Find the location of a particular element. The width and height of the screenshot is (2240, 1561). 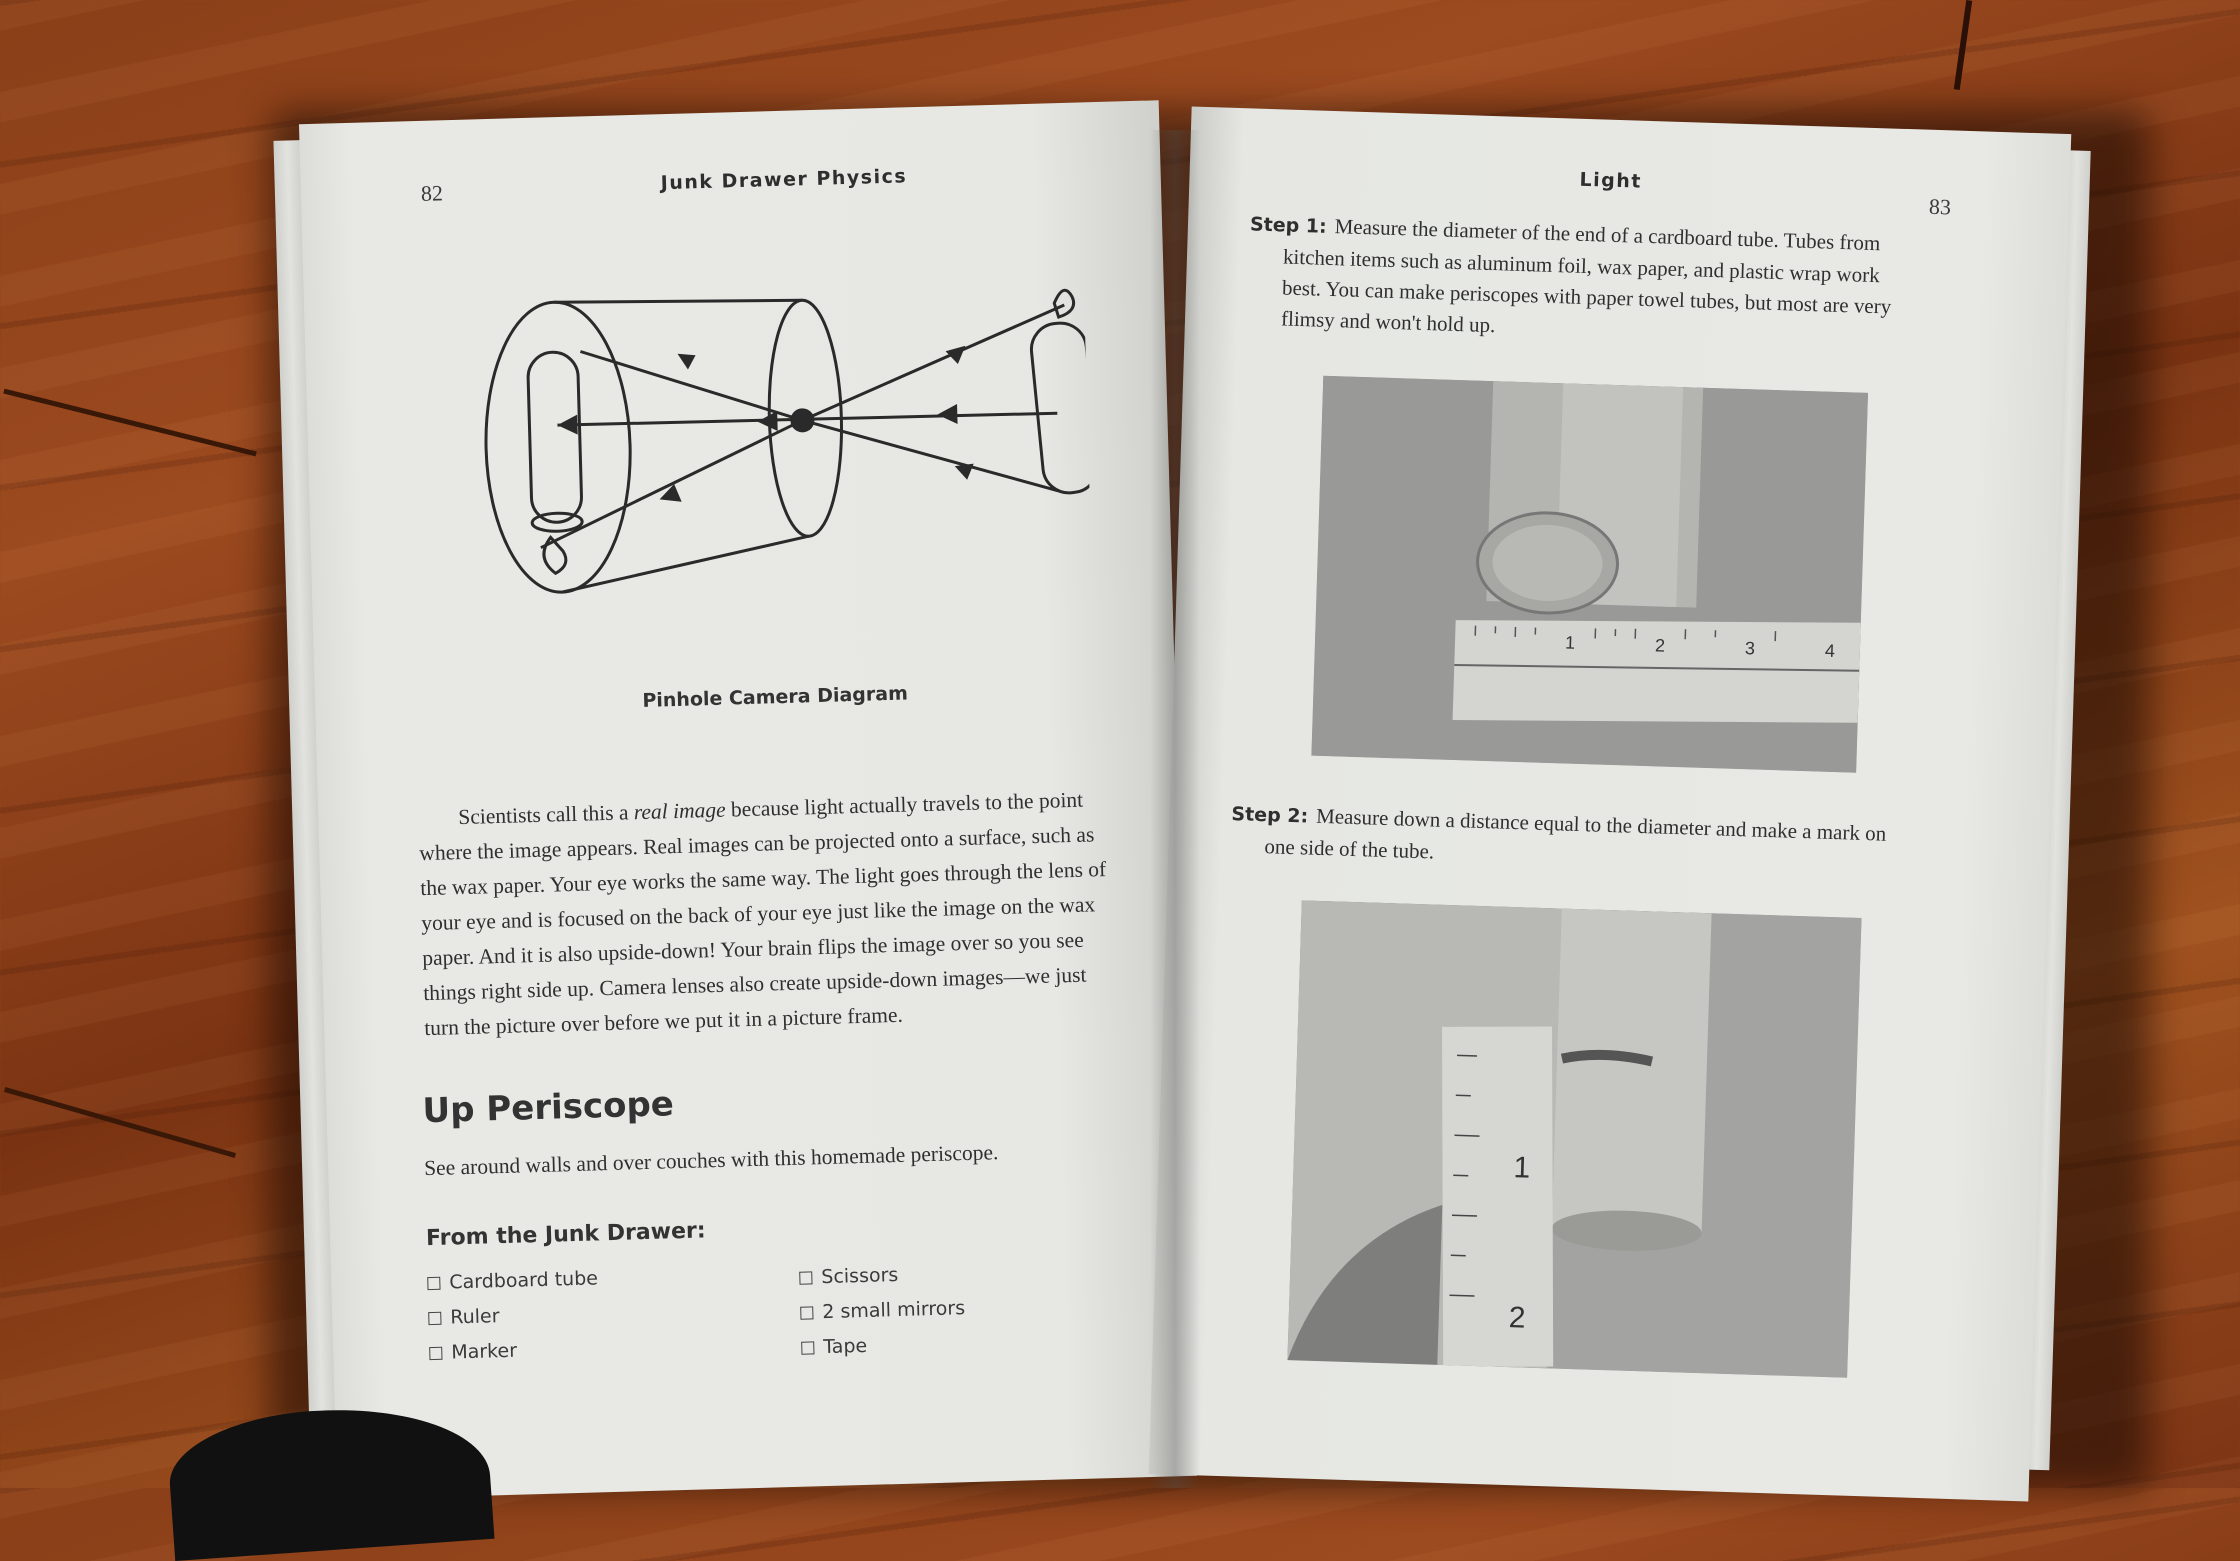

italic-term: real image is located at coordinates (680, 811).